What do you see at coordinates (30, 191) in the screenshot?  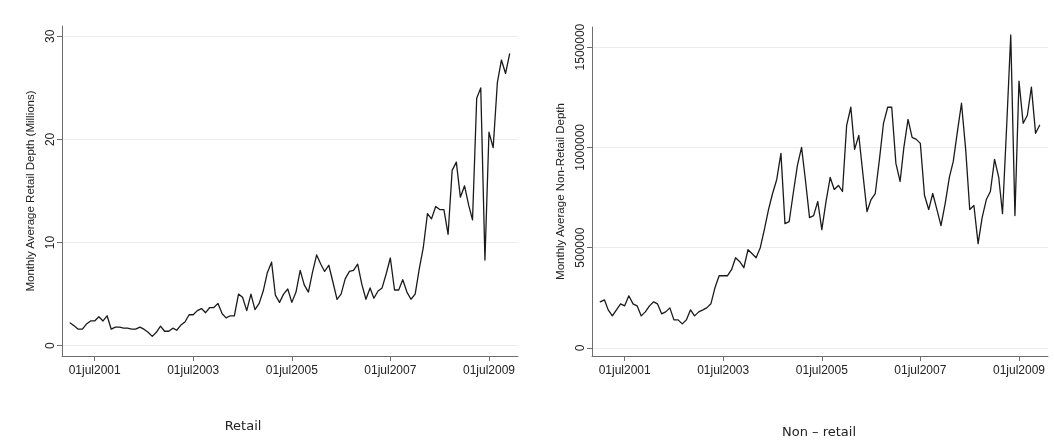 I see `y-axis-title: Monthly Average Retail Depth (Millions)` at bounding box center [30, 191].